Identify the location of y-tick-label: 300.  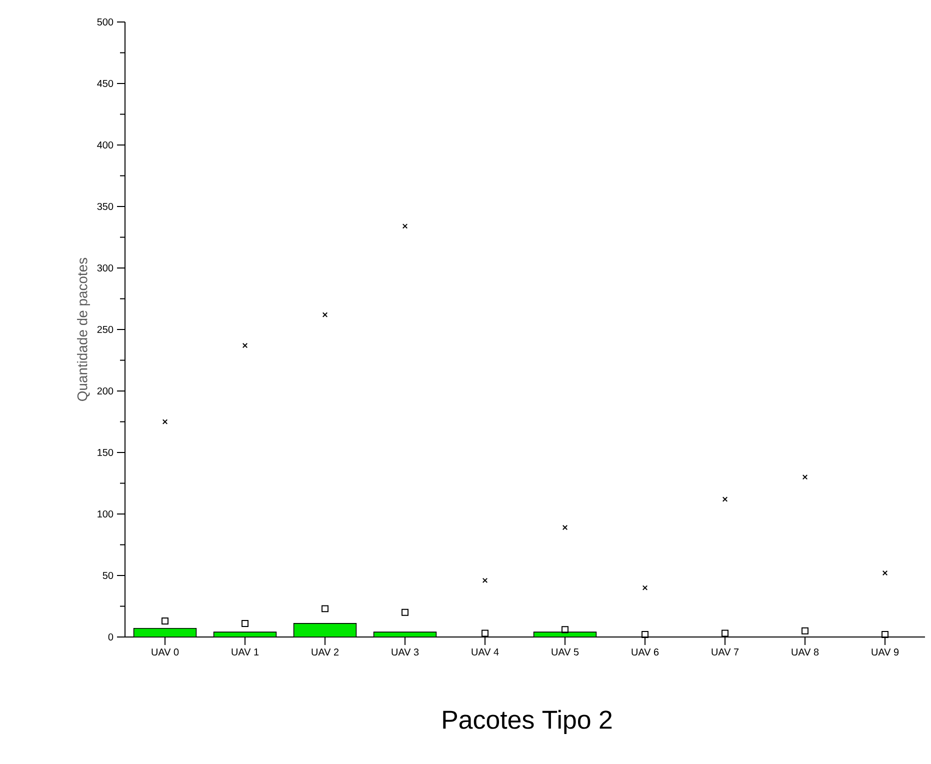
(105, 268).